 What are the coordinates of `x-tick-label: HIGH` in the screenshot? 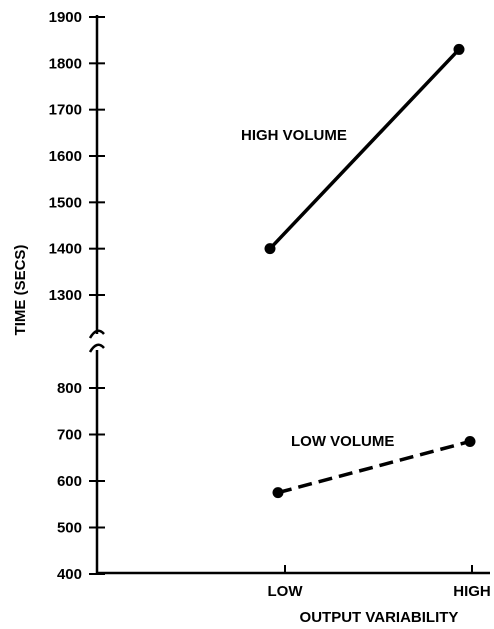 It's located at (472, 591).